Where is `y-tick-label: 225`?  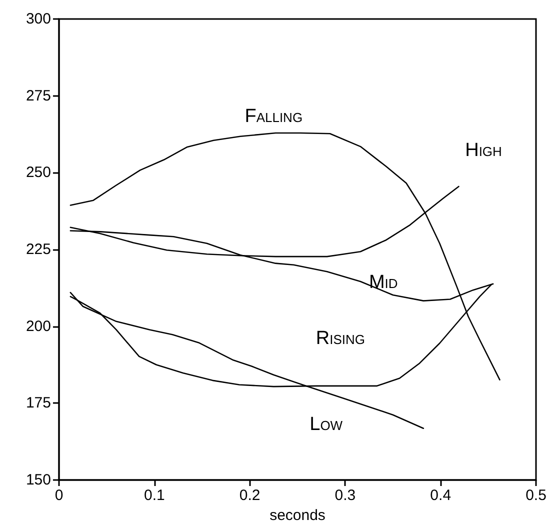 y-tick-label: 225 is located at coordinates (38, 249).